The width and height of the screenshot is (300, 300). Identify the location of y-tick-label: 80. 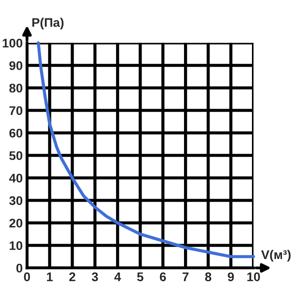
(15, 88).